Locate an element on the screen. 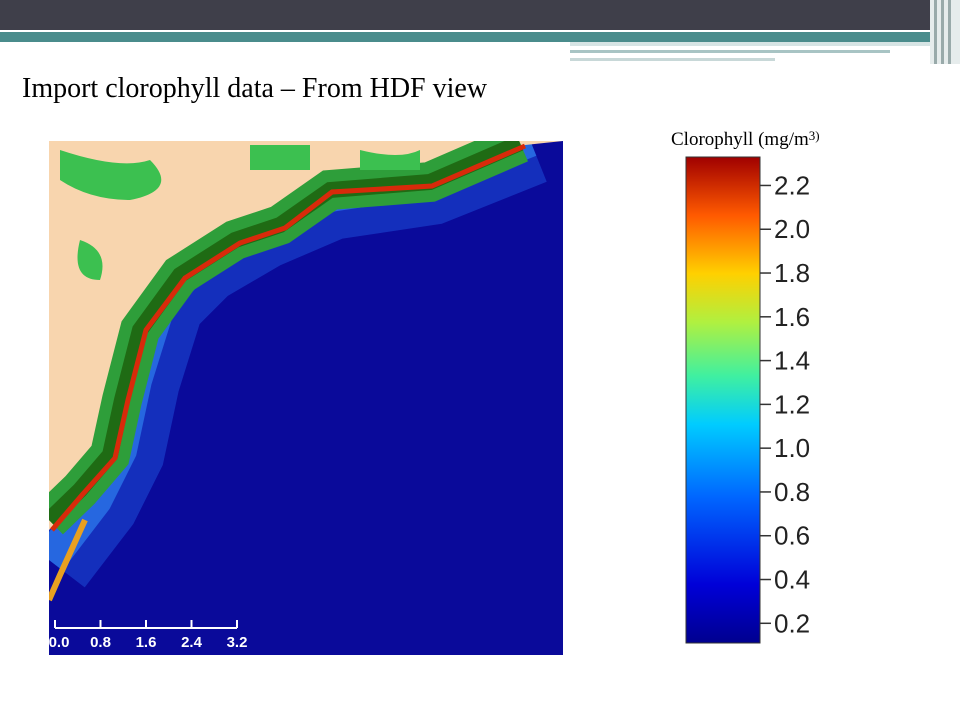 The image size is (960, 720). colorbar-tick-label: 1.0 is located at coordinates (792, 448).